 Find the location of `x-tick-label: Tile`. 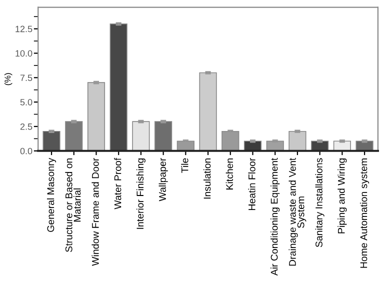

x-tick-label: Tile is located at coordinates (184, 165).